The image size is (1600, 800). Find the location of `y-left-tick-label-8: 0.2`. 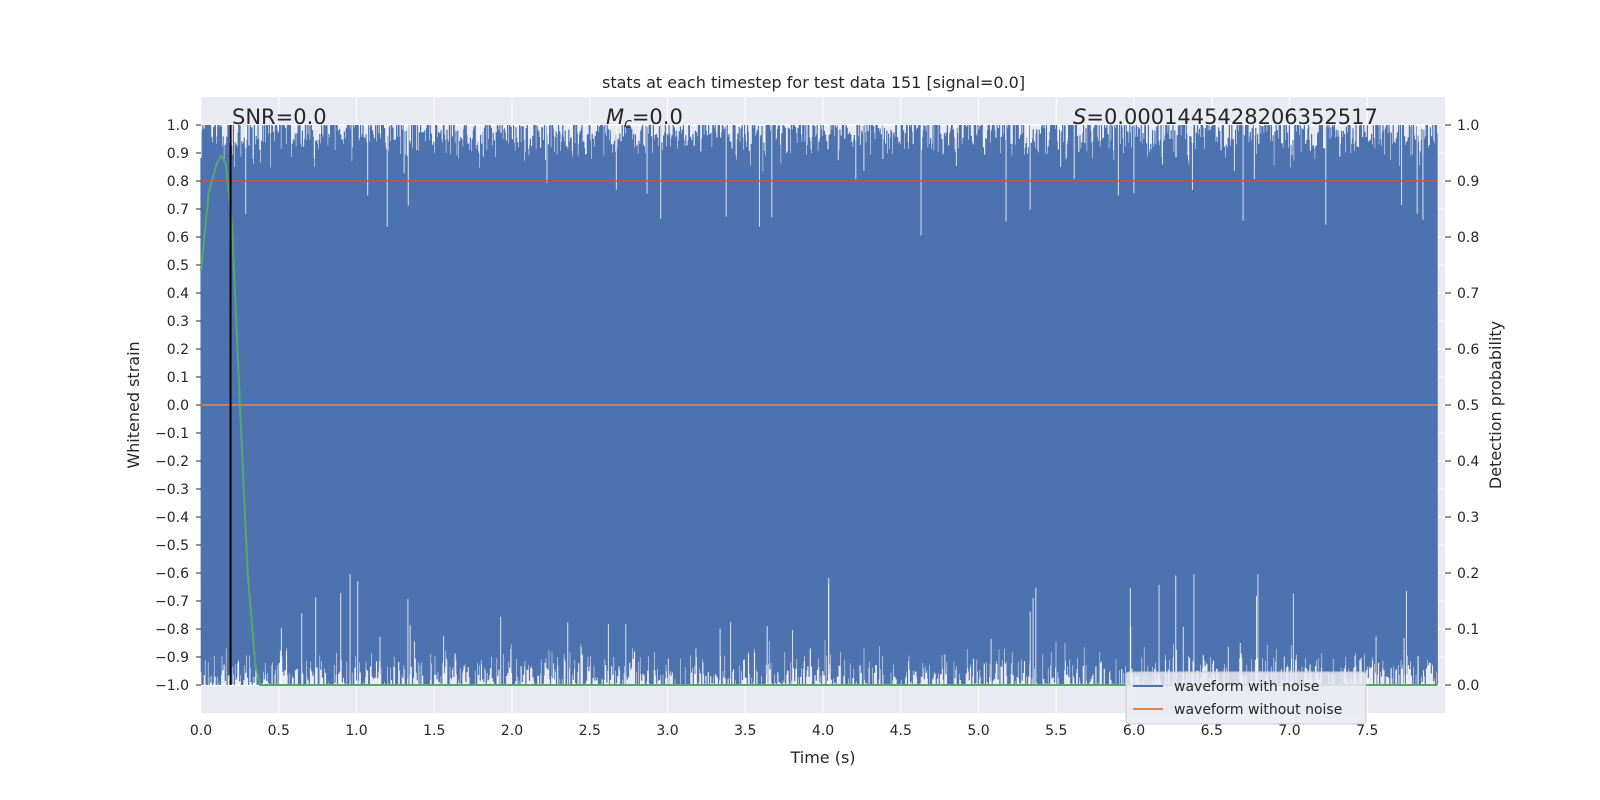

y-left-tick-label-8: 0.2 is located at coordinates (178, 350).